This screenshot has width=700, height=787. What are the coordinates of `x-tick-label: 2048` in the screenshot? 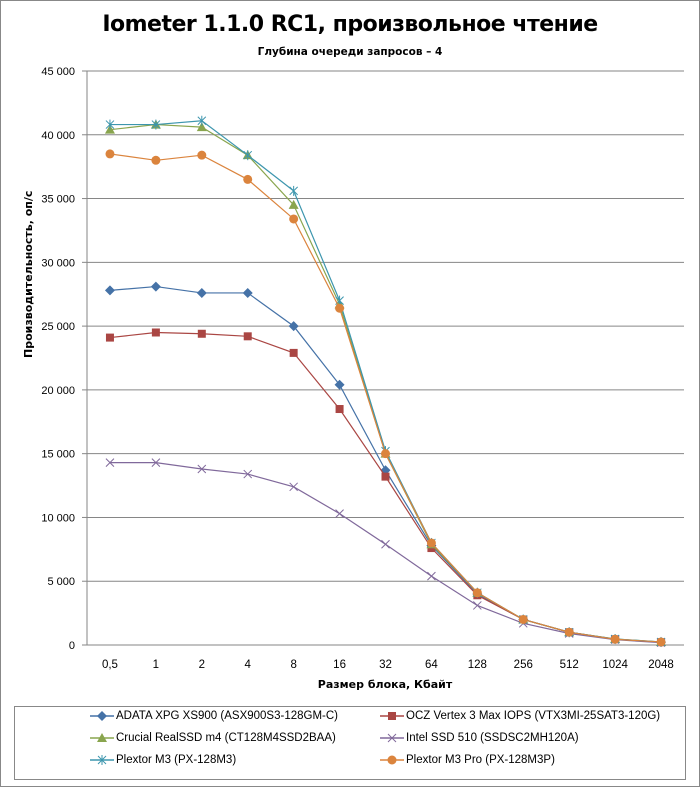 It's located at (661, 665).